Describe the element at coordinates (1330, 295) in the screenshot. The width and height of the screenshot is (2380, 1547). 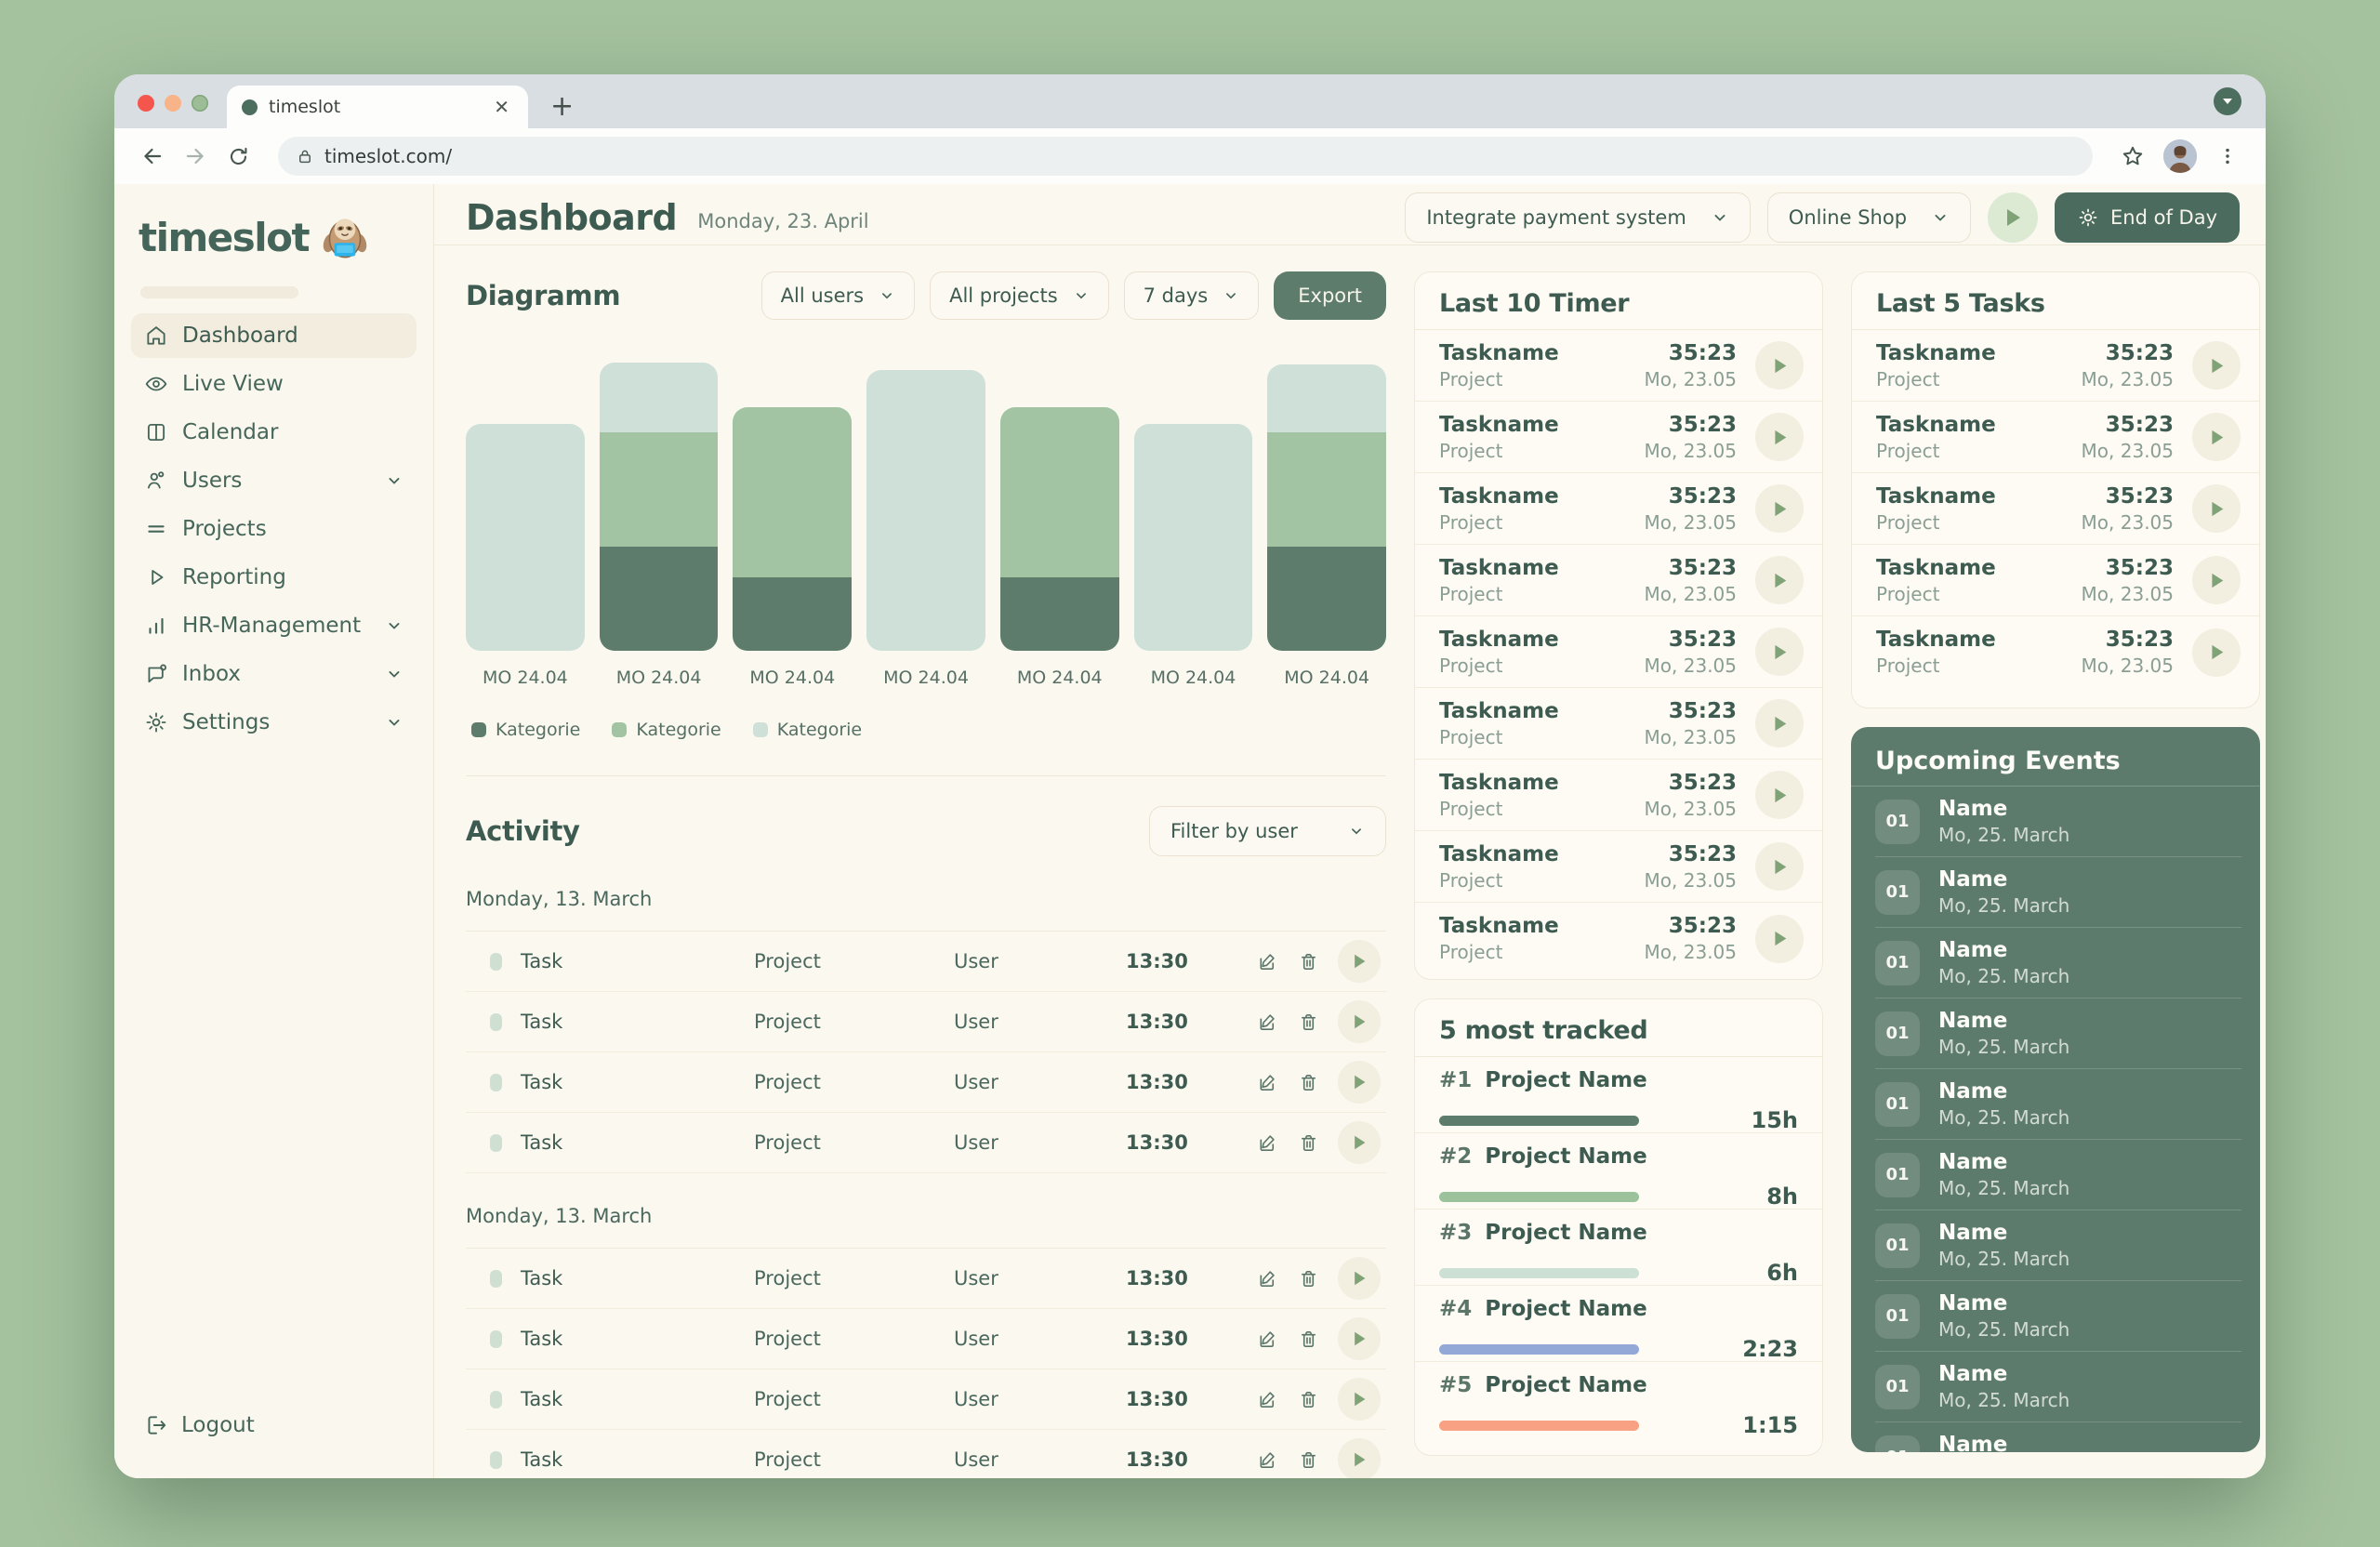
I see `export-button: Export` at that location.